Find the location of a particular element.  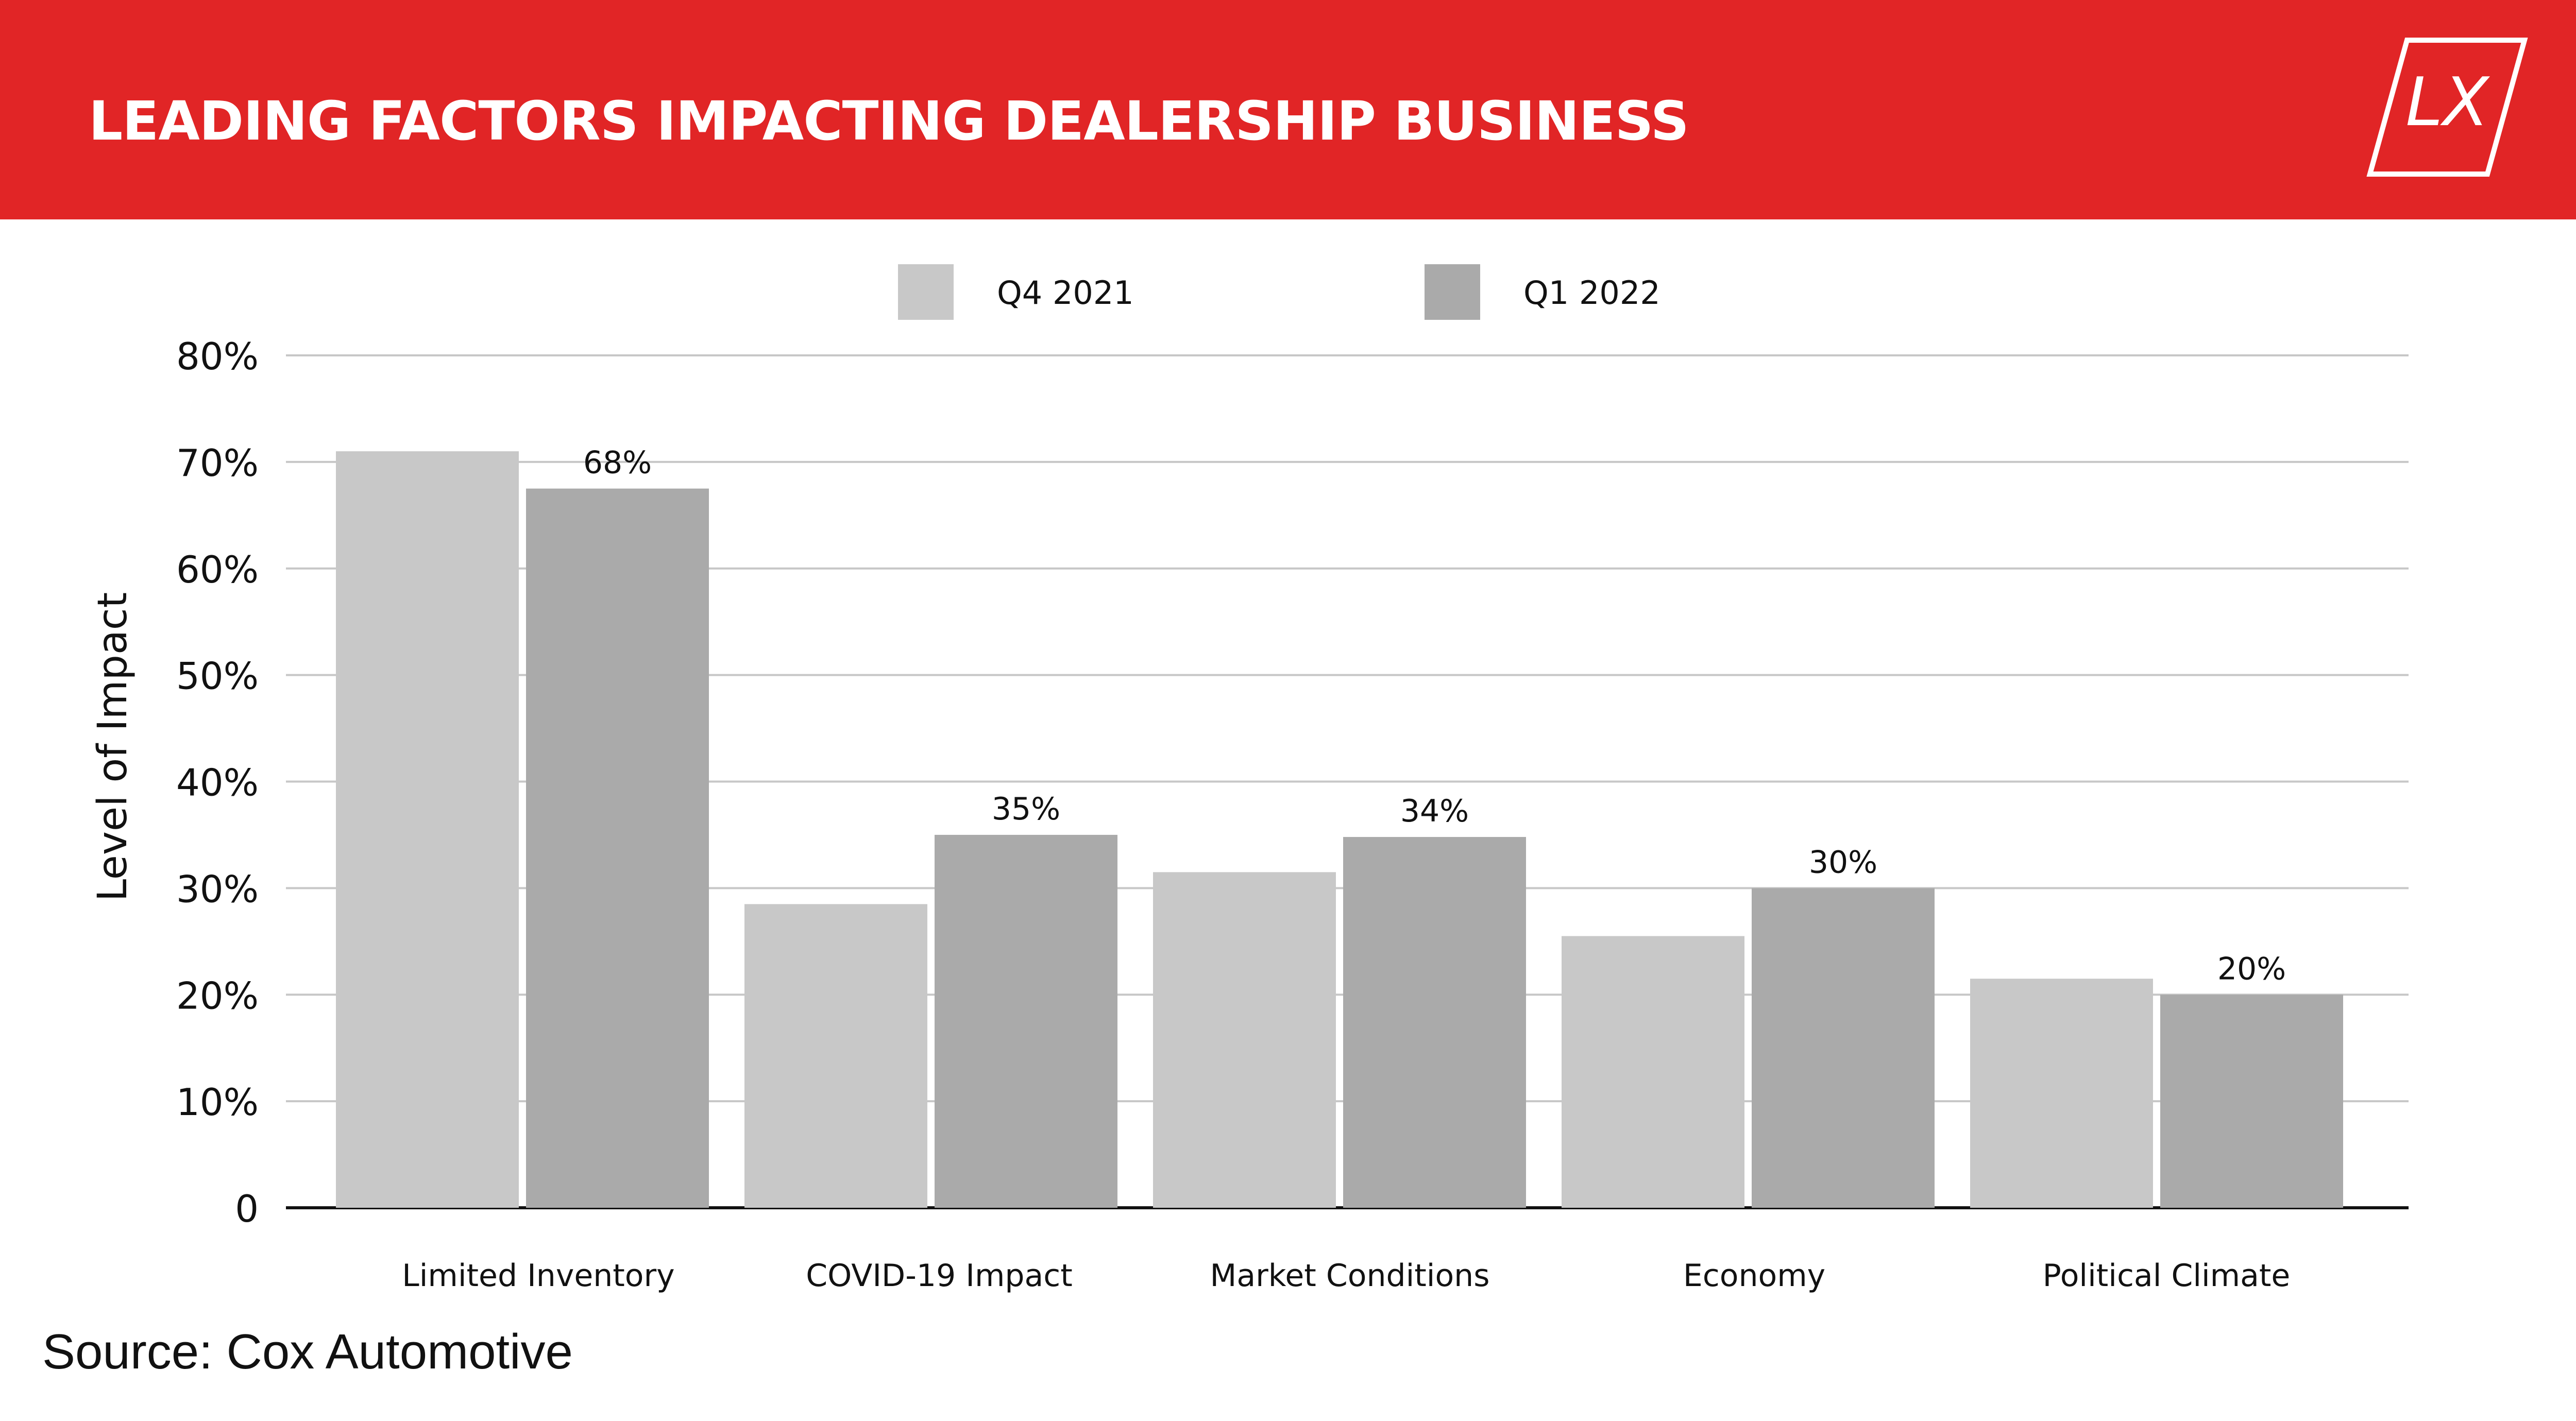

data-label: 20% is located at coordinates (2251, 969).